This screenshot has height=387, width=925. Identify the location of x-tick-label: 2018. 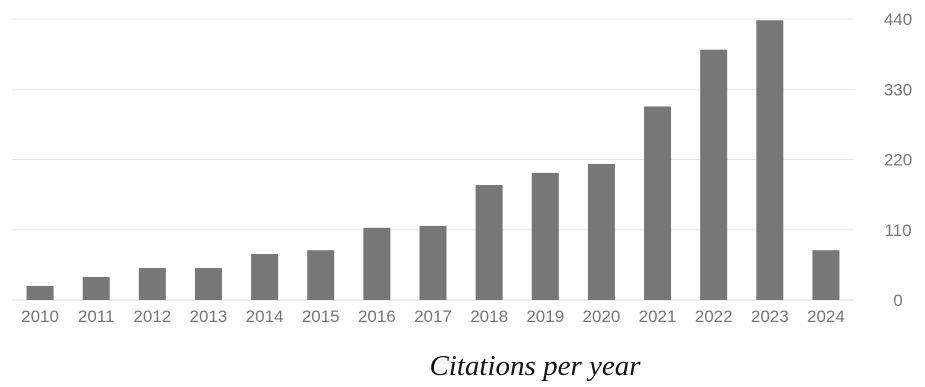
(489, 316).